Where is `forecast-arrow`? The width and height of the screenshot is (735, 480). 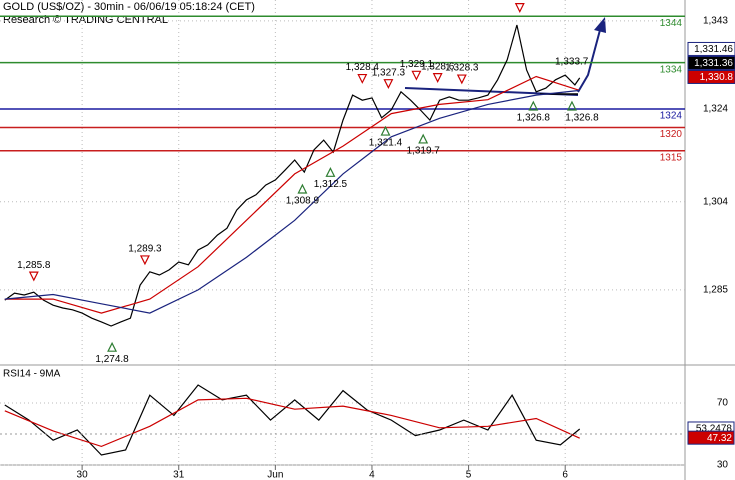
forecast-arrow is located at coordinates (589, 61).